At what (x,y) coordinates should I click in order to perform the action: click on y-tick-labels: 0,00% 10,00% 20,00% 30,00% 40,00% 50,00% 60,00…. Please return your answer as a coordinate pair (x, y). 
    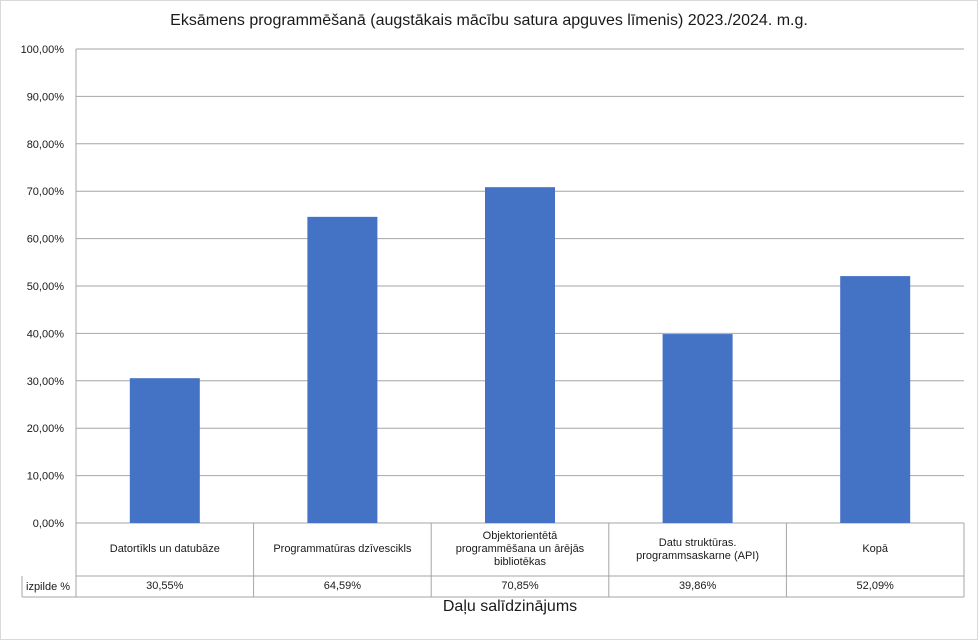
    Looking at the image, I should click on (43, 287).